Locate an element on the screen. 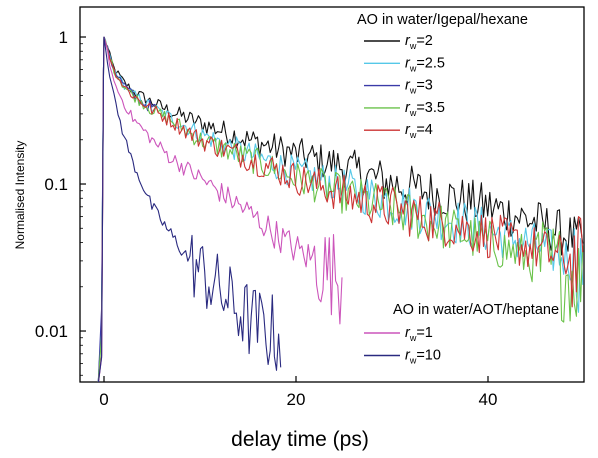 This screenshot has width=598, height=458. y-axis-label: Normalised Intensity is located at coordinates (20, 195).